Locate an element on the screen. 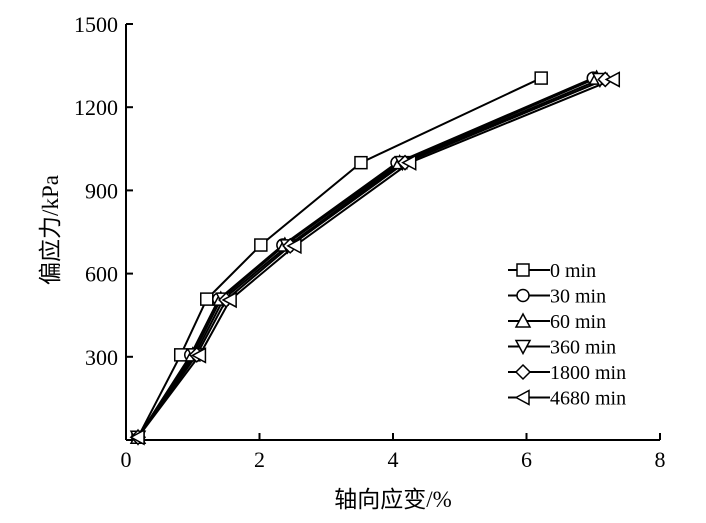  legend-label: 30 min is located at coordinates (578, 297).